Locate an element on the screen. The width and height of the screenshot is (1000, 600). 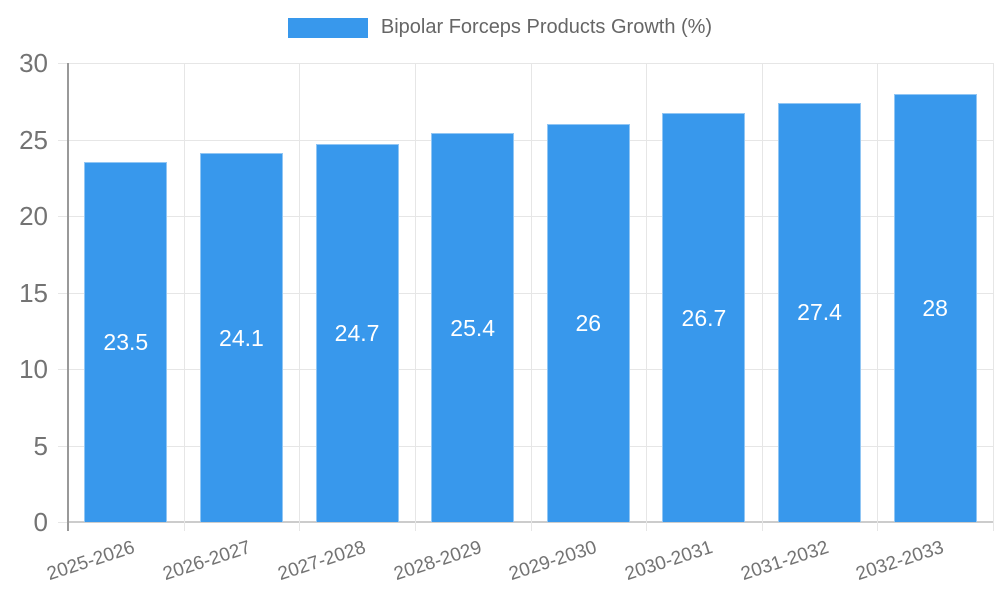
x-tick-label: 2025-2026 is located at coordinates (91, 561).